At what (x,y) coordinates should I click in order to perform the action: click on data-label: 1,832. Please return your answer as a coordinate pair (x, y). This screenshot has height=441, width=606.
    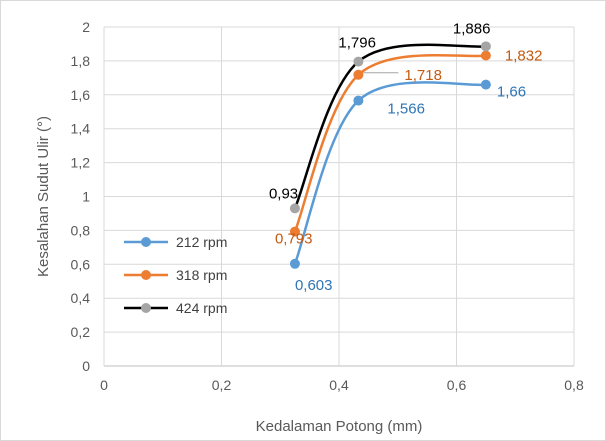
    Looking at the image, I should click on (524, 55).